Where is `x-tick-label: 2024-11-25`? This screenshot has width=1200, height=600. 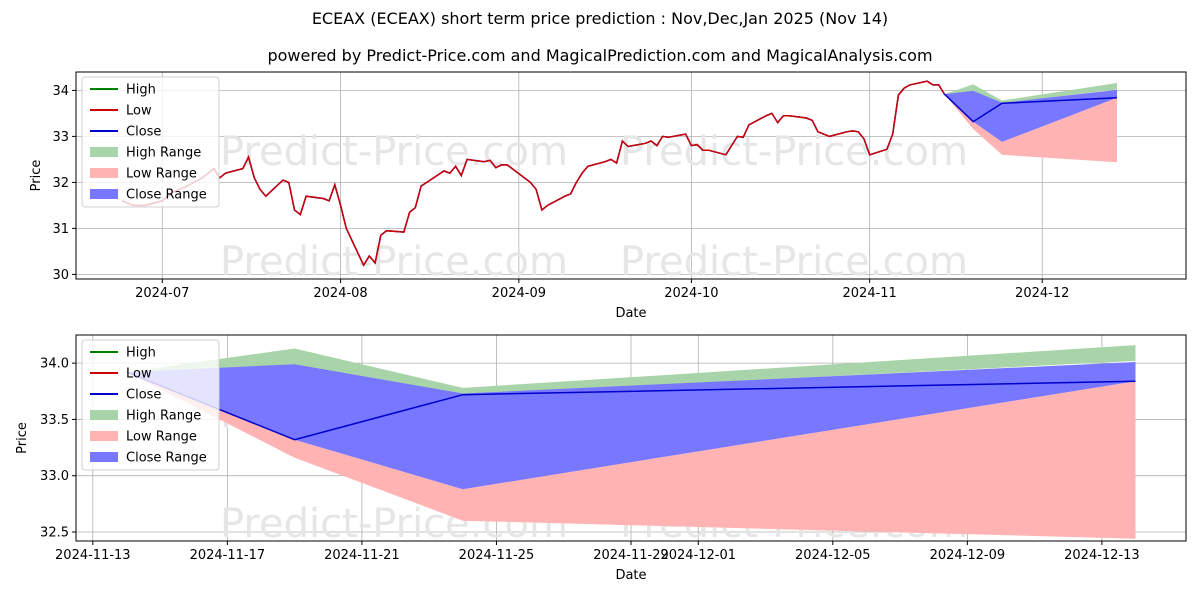
x-tick-label: 2024-11-25 is located at coordinates (497, 555).